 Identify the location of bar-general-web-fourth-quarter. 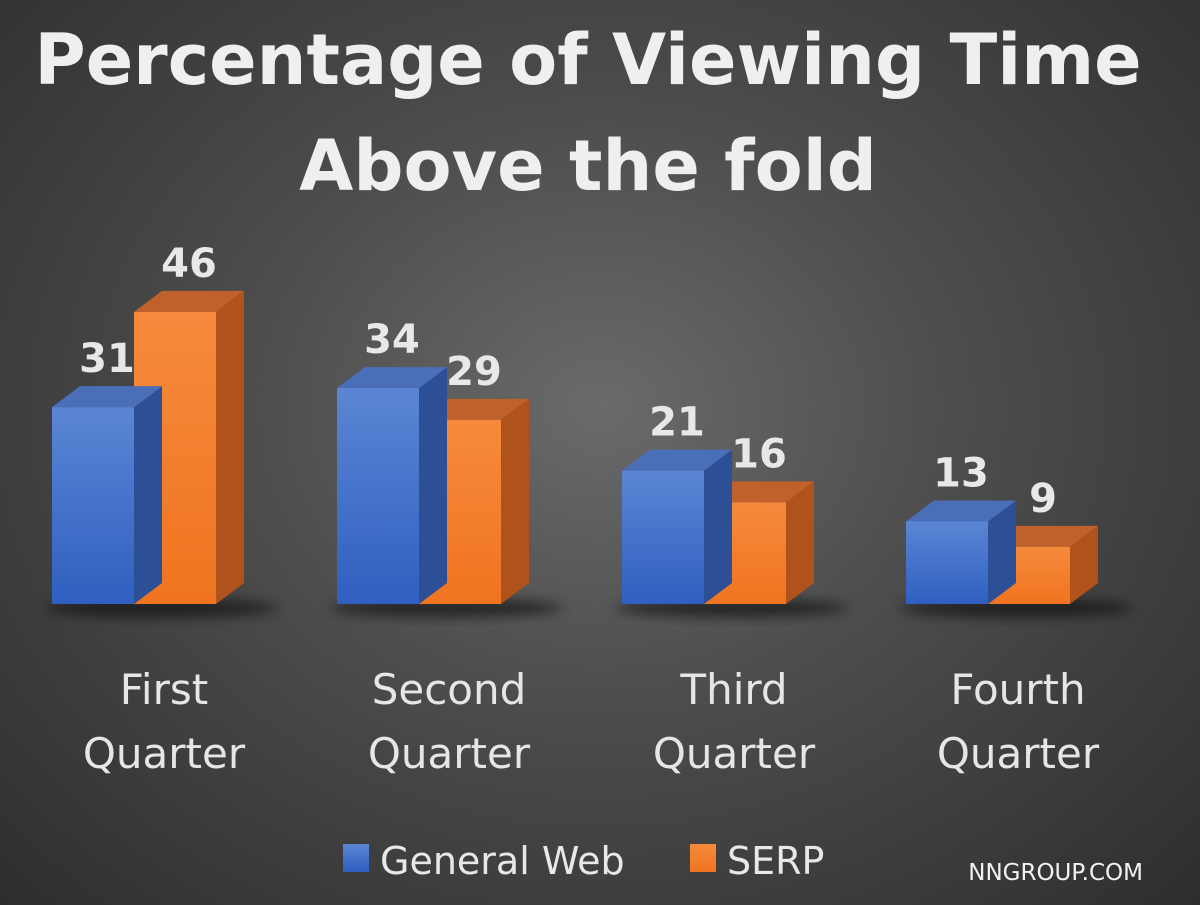
(961, 552).